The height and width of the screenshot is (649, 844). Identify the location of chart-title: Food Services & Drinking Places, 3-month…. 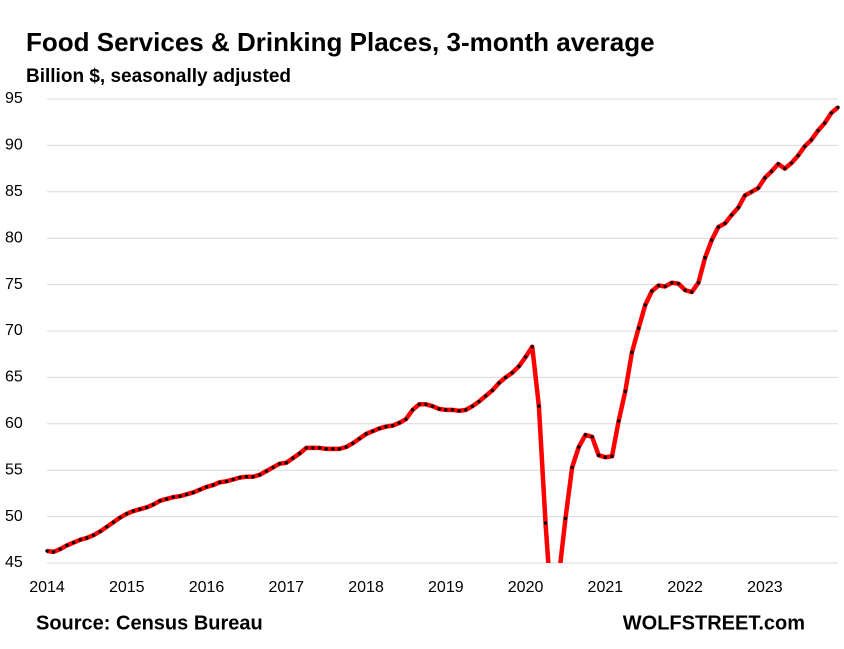
(340, 42).